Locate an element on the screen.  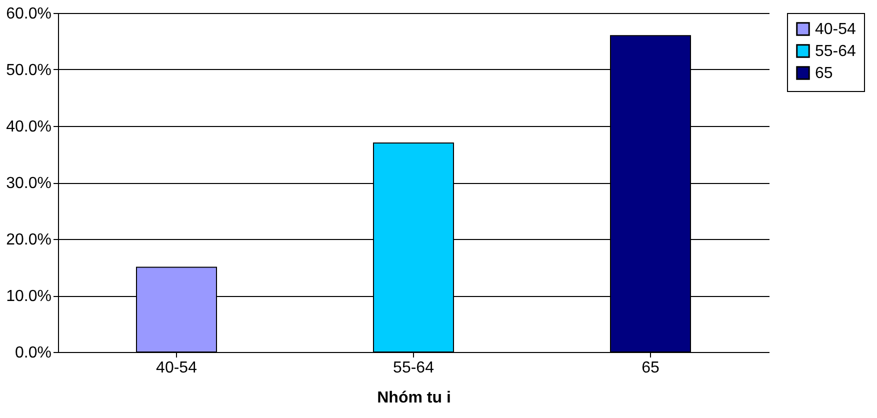
x-tick-label: 55-64 is located at coordinates (413, 368).